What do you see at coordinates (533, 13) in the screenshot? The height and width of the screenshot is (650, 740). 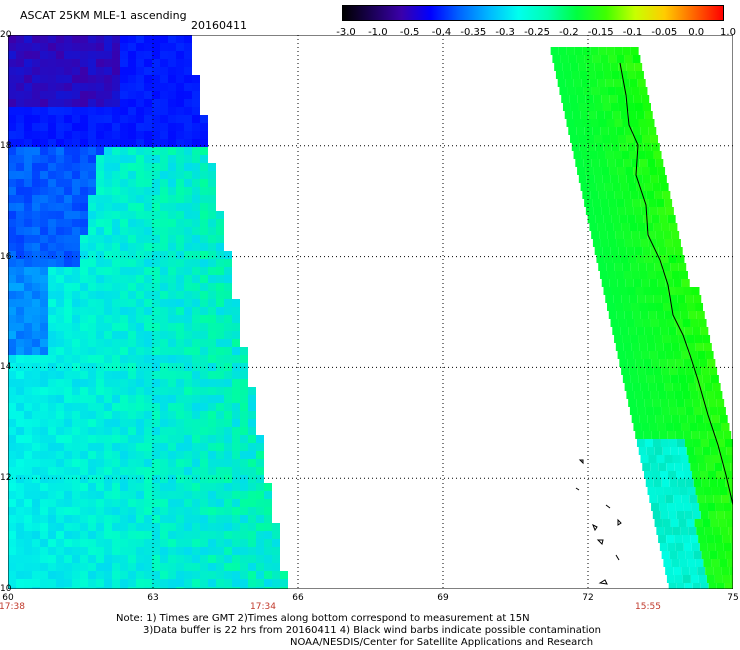 I see `color-scale-bar` at bounding box center [533, 13].